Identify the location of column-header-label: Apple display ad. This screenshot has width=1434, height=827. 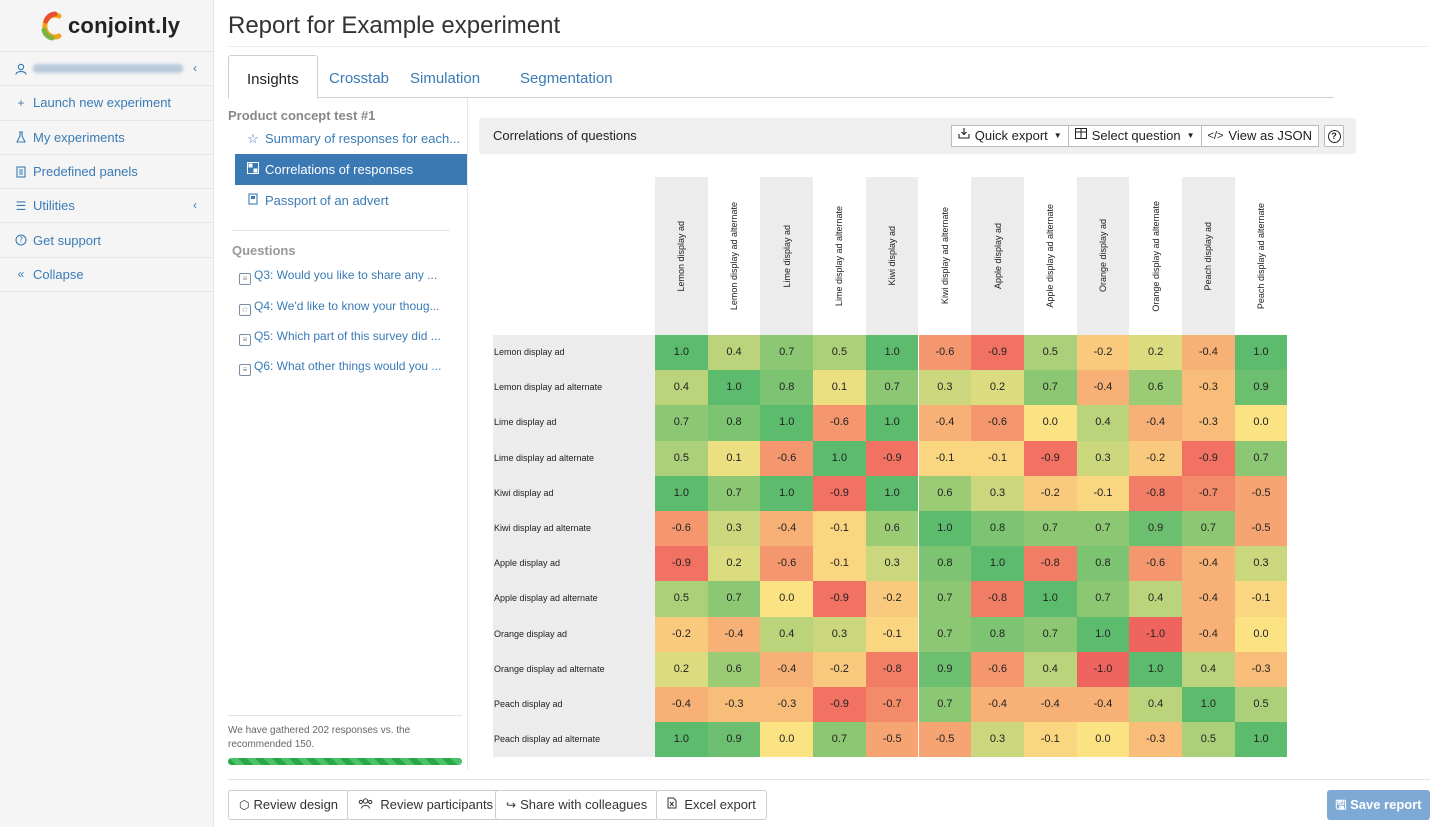
(997, 256).